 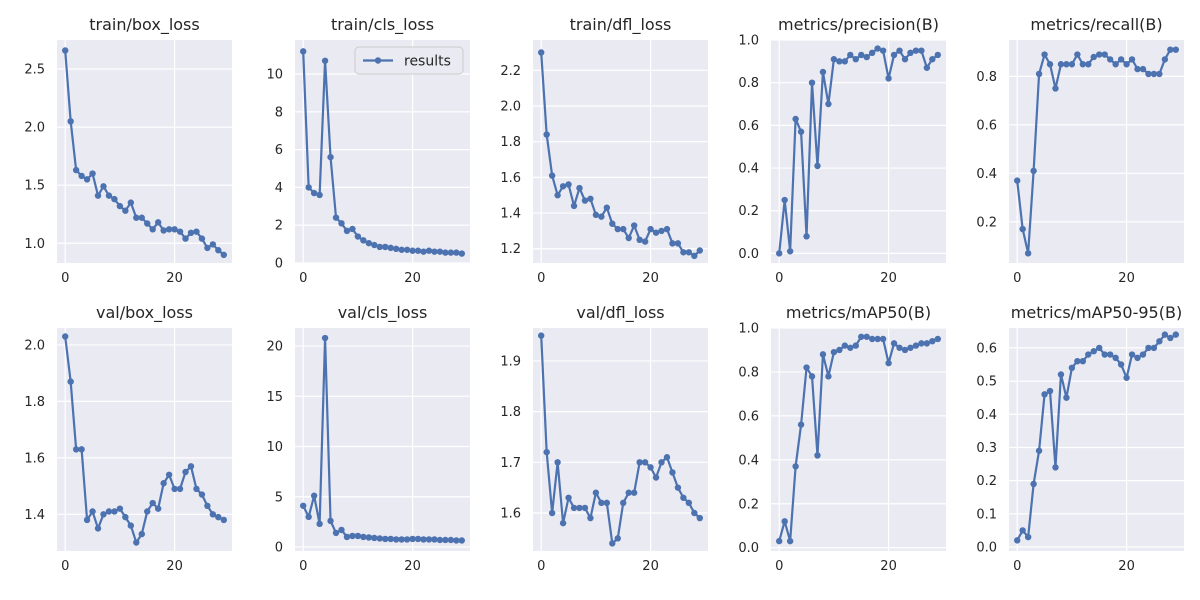 I want to click on y-tick-label: 1.4, so click(x=510, y=214).